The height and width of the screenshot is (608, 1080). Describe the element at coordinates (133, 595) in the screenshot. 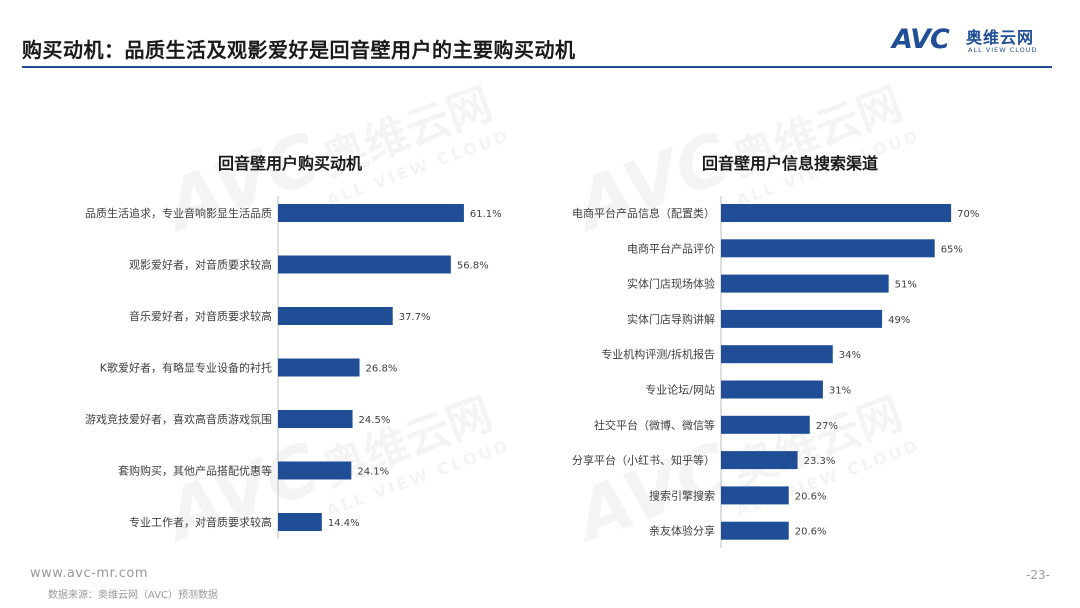

I see `footer-source: 数据来源：奥维云网（AVC）预测数据` at that location.